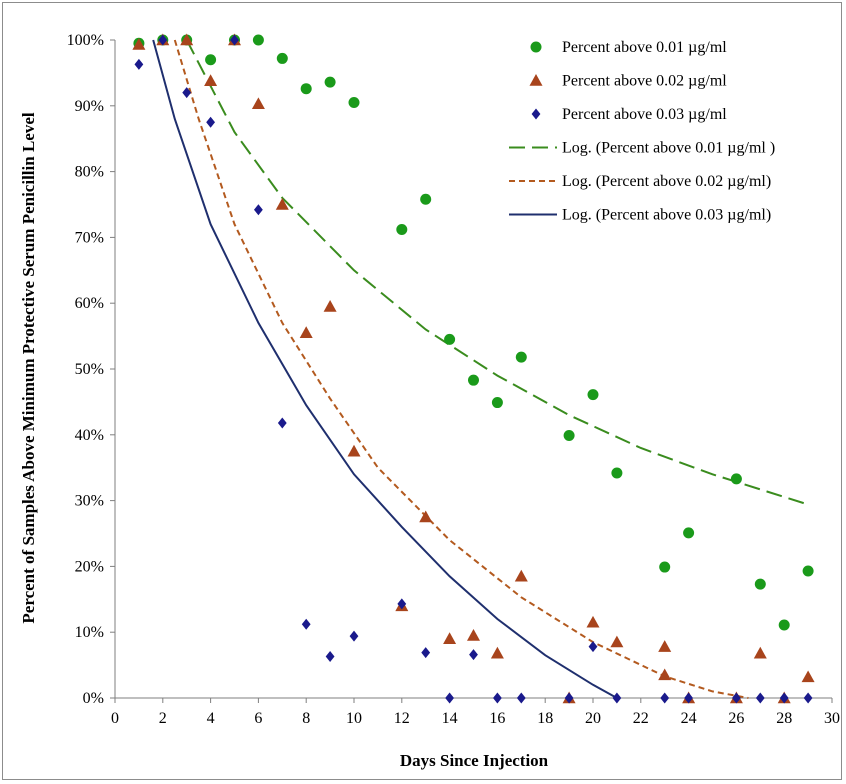 This screenshot has width=846, height=784. I want to click on x-axis-title: Days Since Injection, so click(474, 760).